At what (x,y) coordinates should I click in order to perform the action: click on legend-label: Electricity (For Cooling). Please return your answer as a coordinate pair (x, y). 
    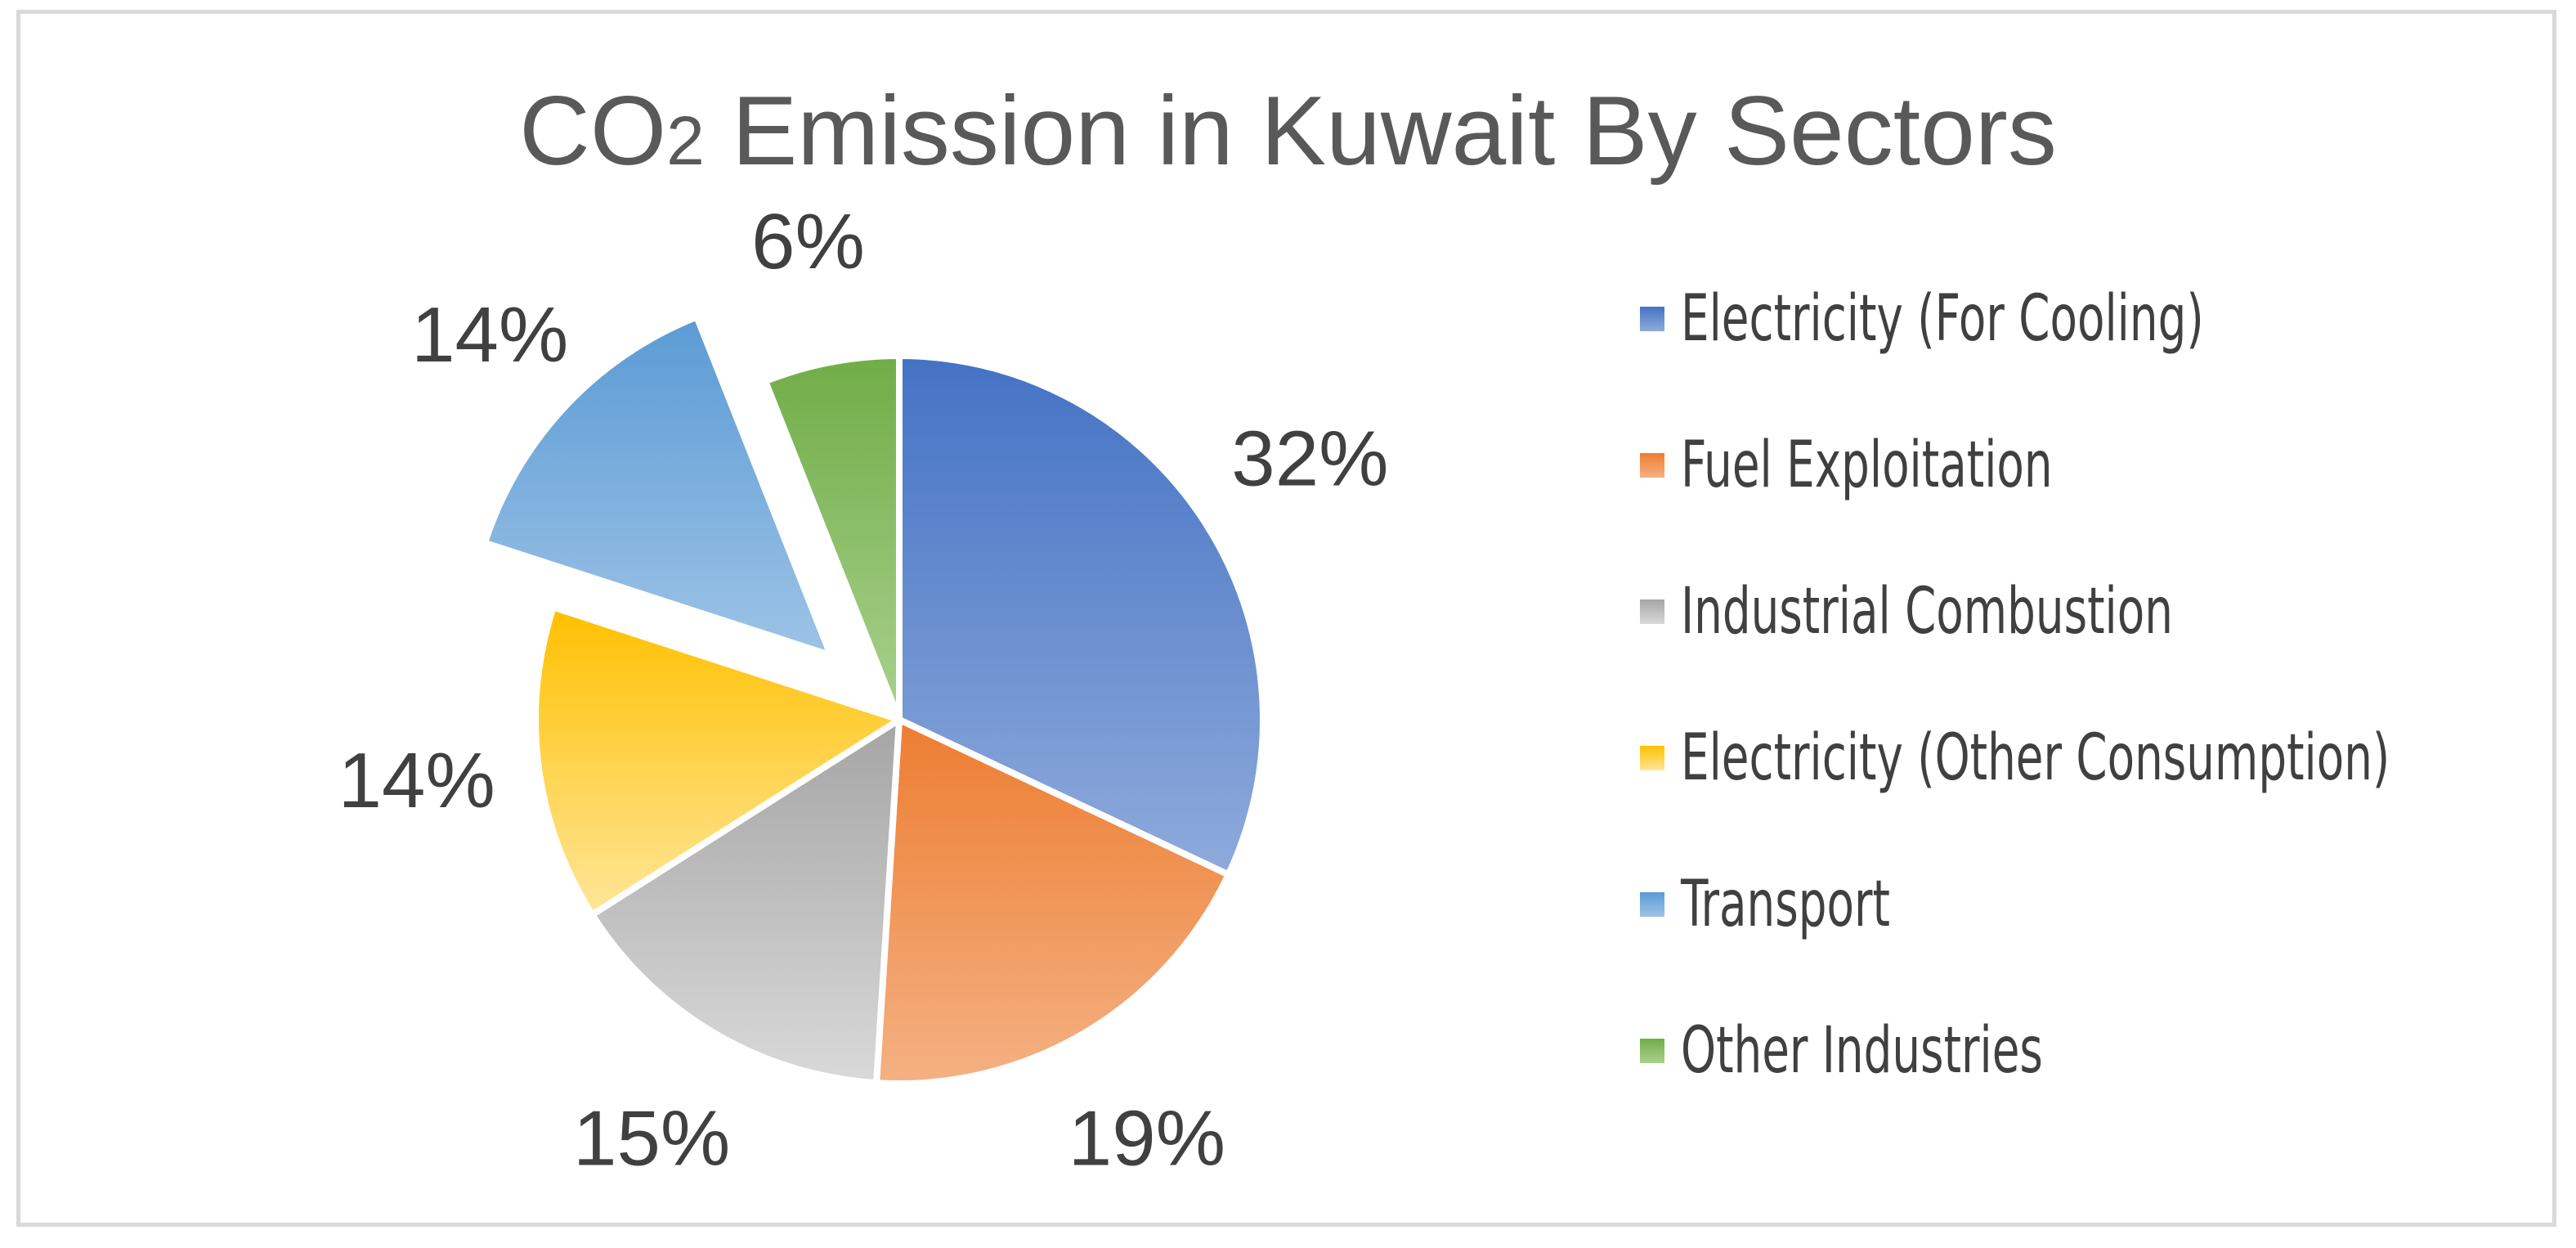
    Looking at the image, I should click on (1942, 319).